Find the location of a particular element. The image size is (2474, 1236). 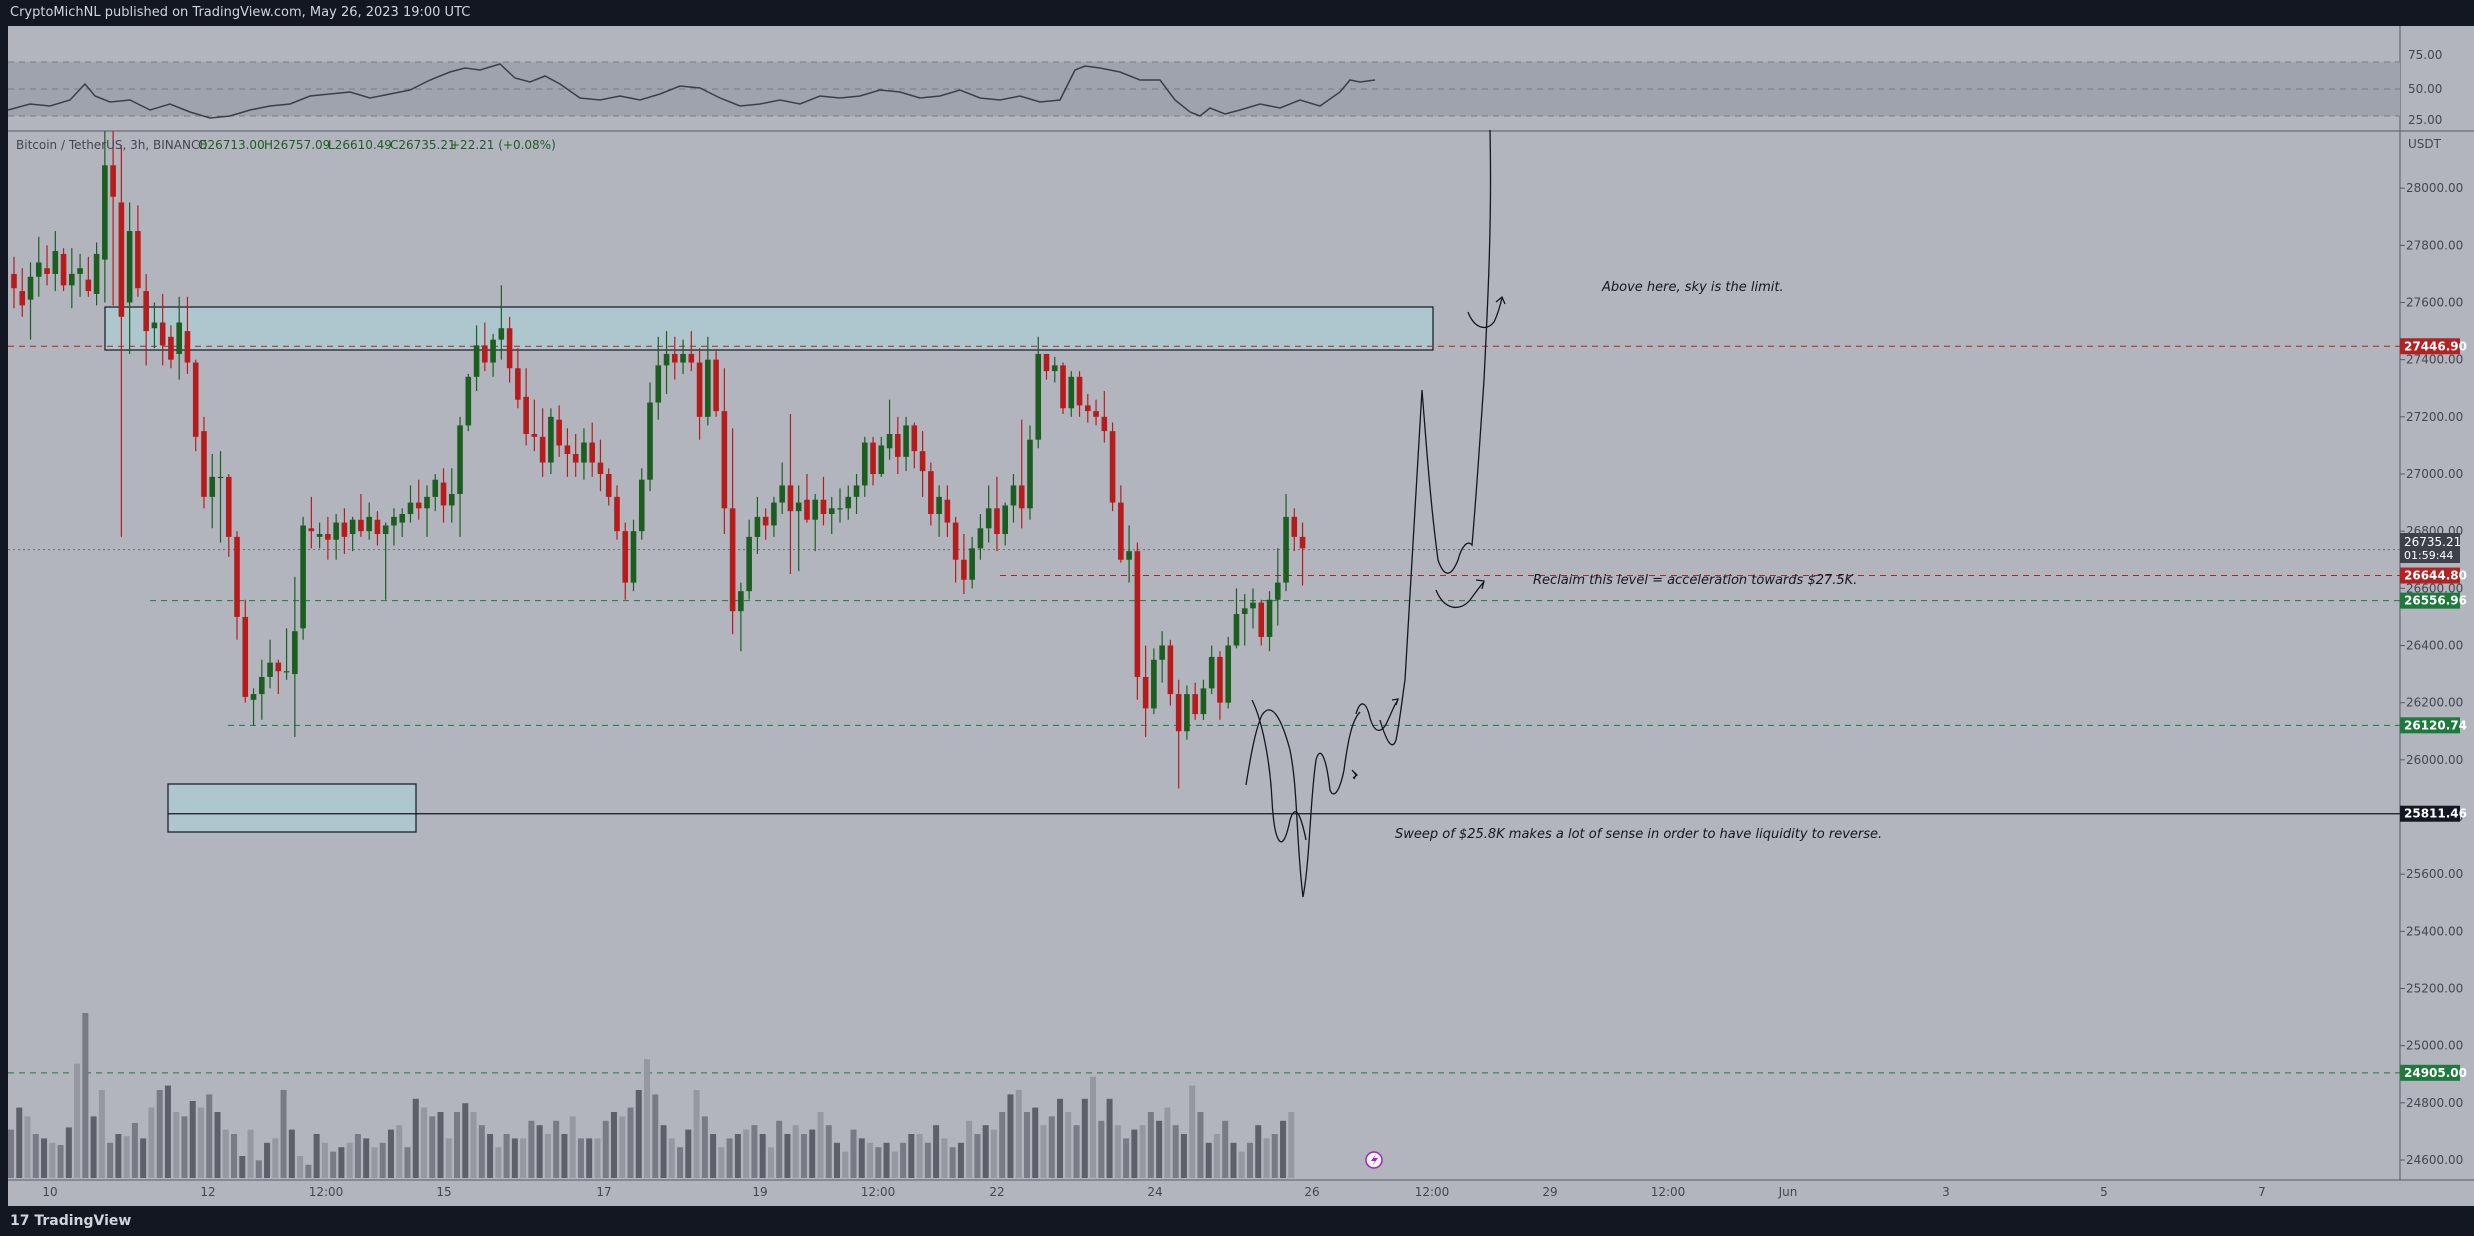

forecast-path-retest is located at coordinates (1460, 595).